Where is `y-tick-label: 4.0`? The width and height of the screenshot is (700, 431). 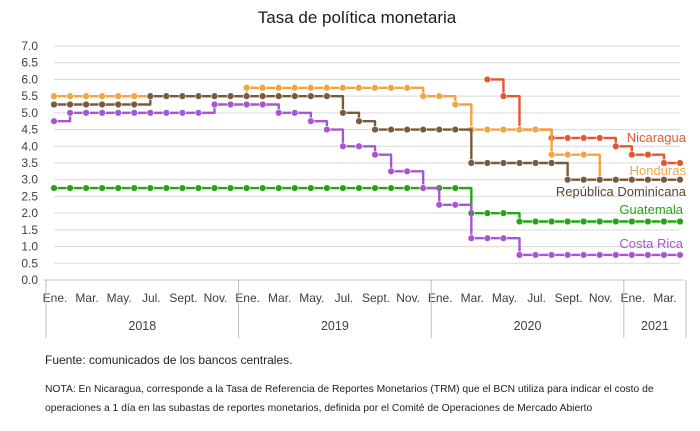 y-tick-label: 4.0 is located at coordinates (29, 146).